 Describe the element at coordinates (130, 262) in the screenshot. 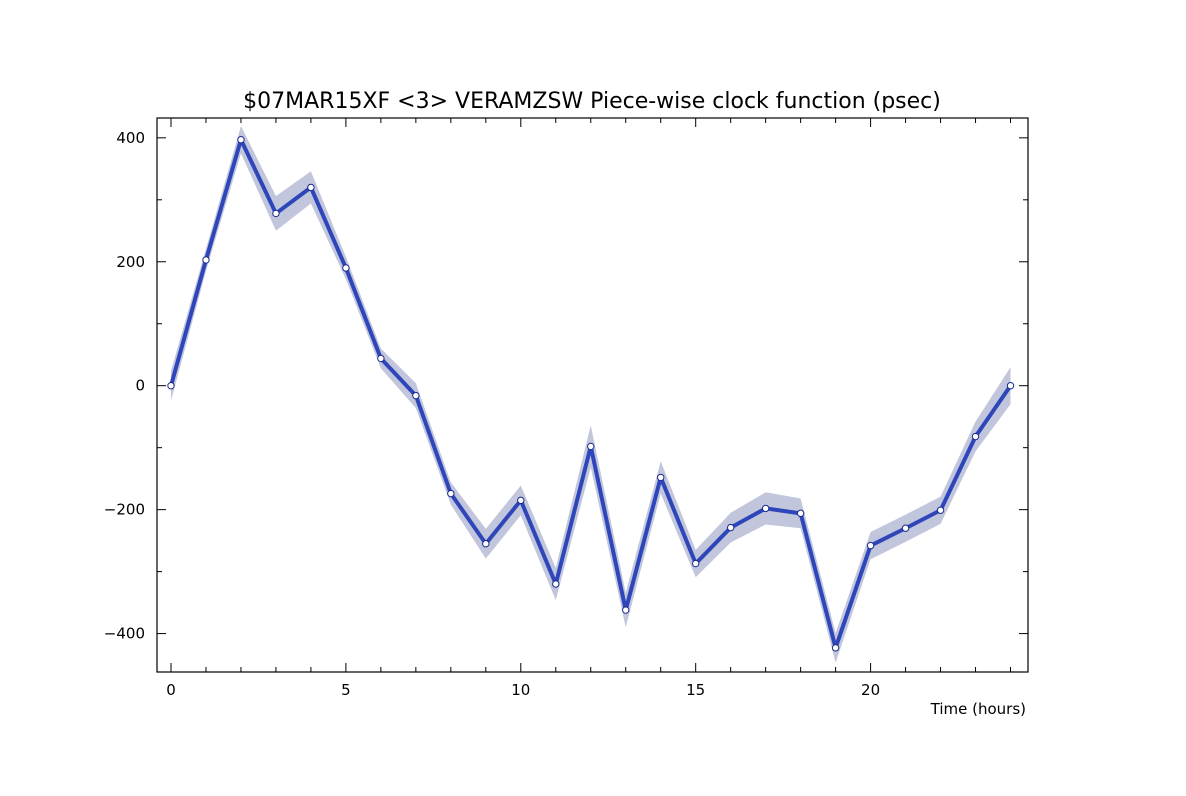

I see `y-tick-label: 200` at that location.